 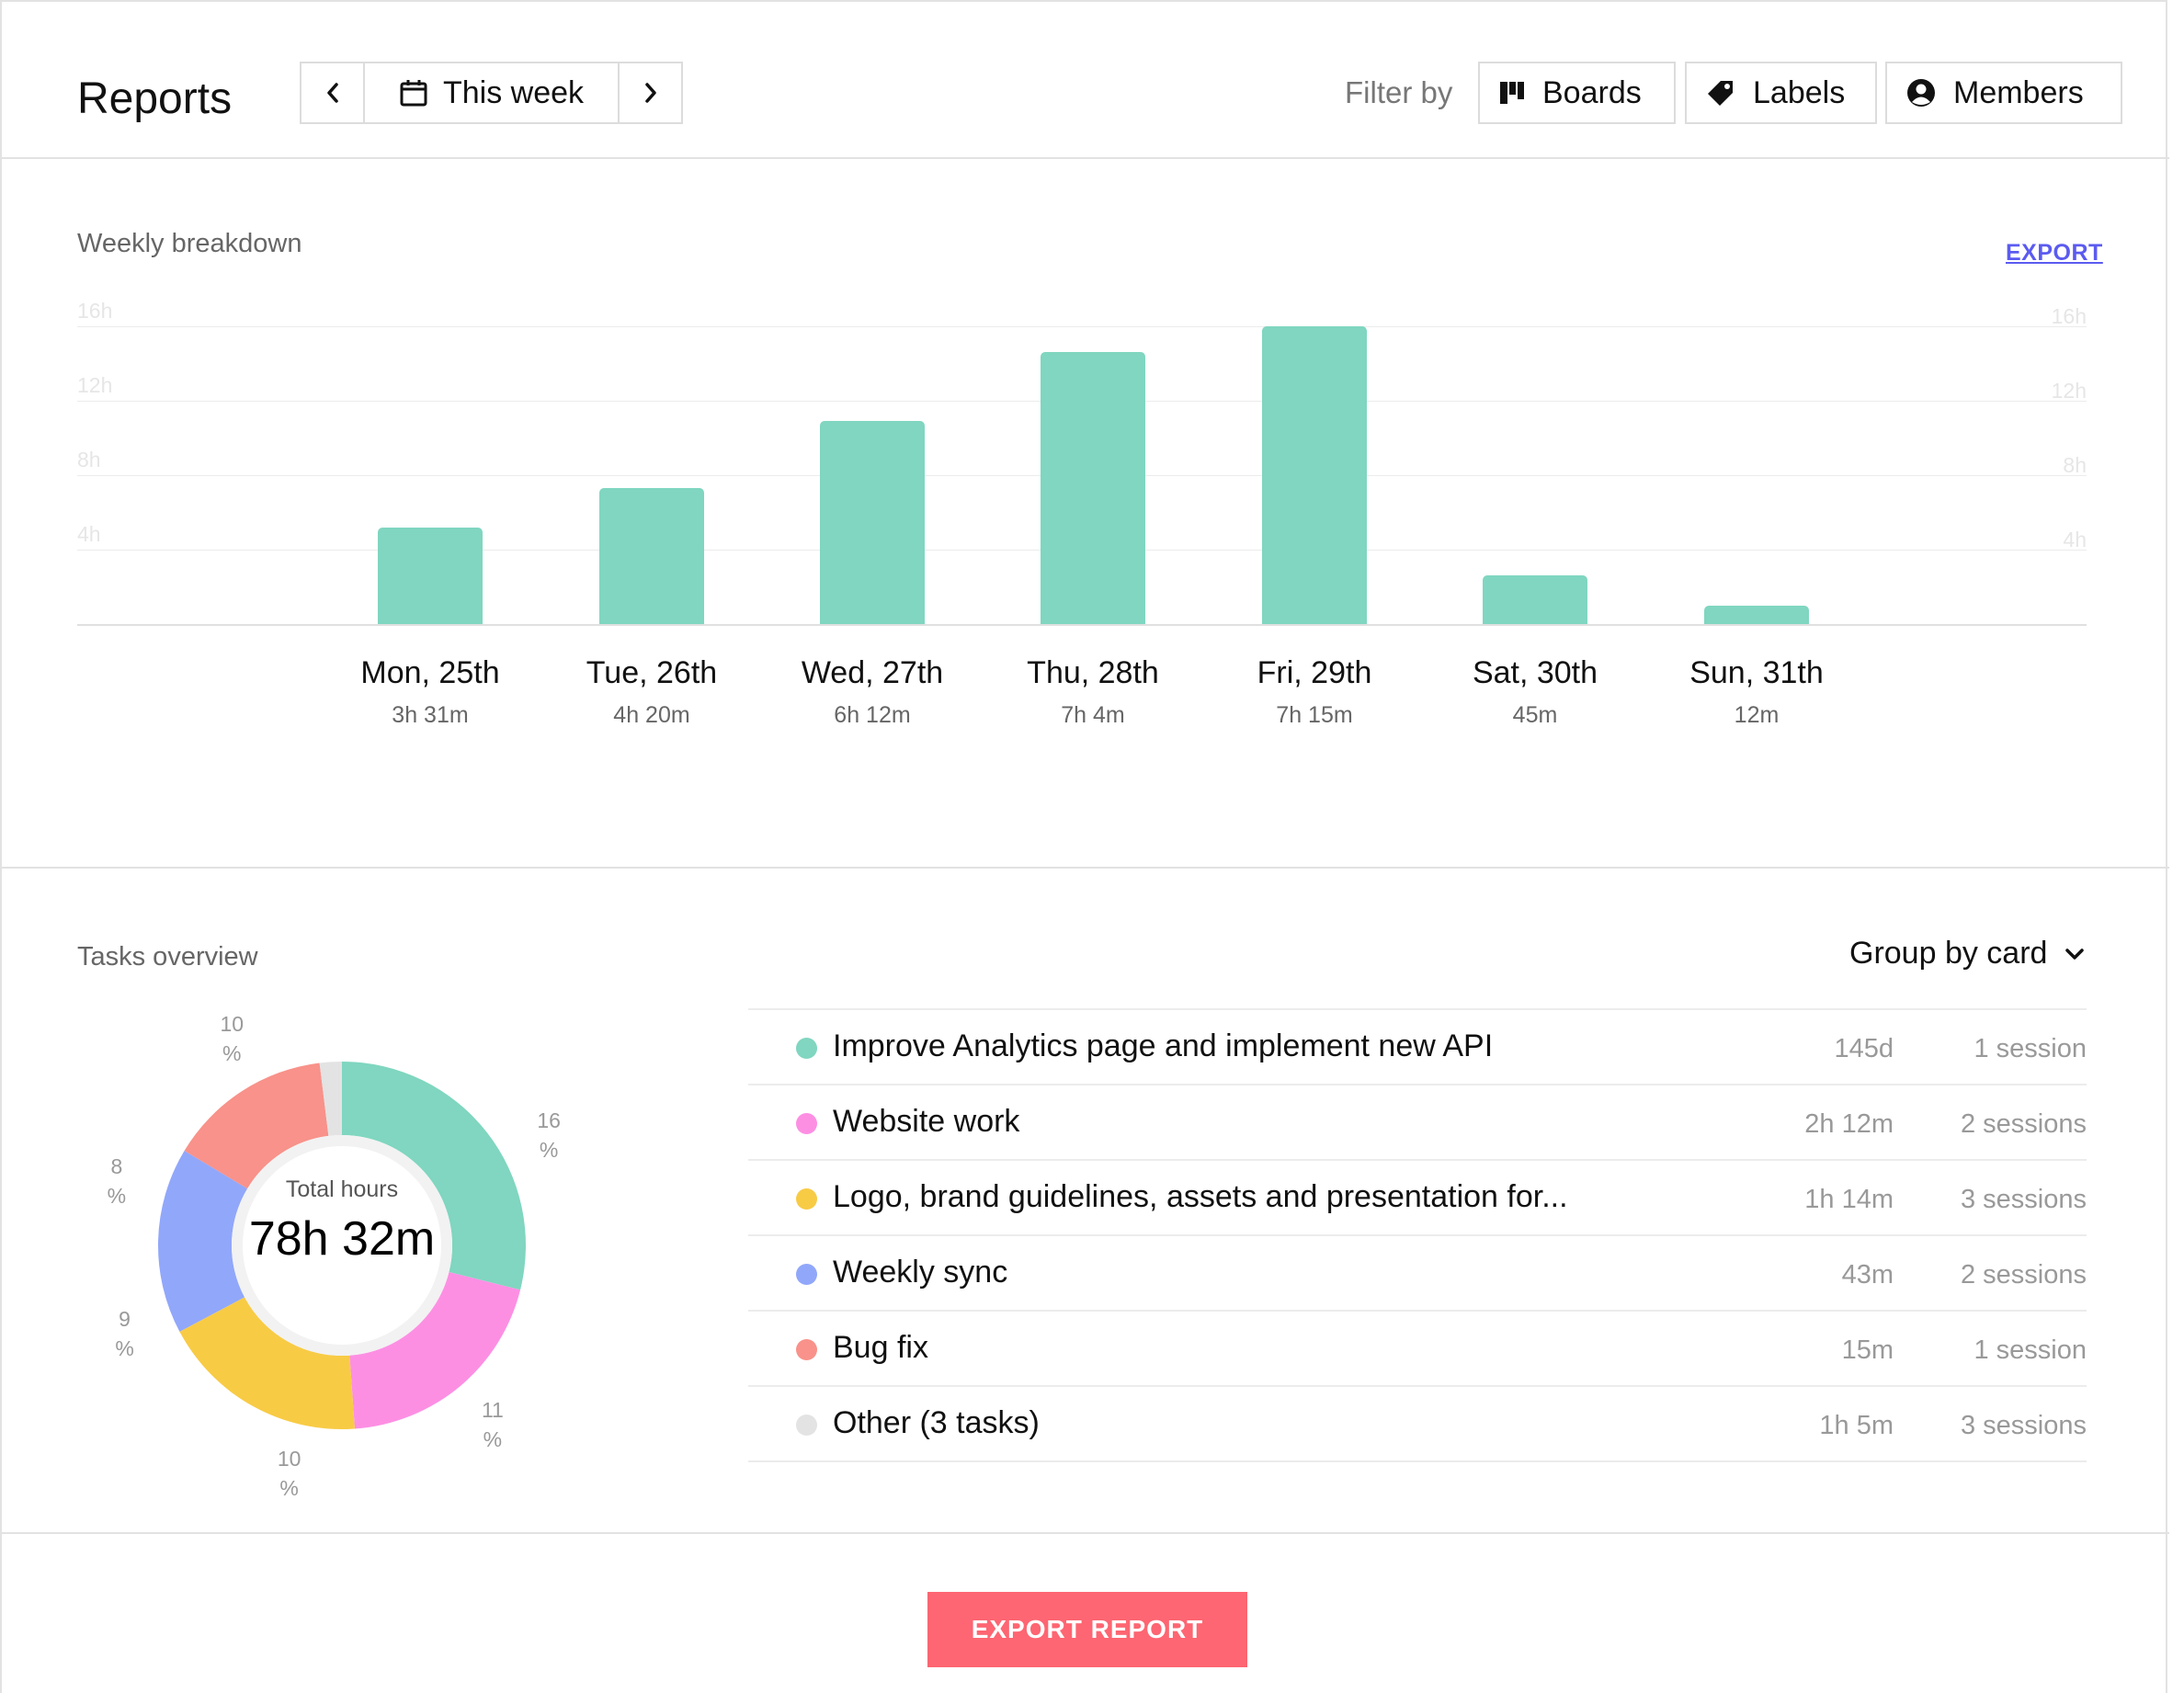 What do you see at coordinates (1867, 1275) in the screenshot?
I see `task-duration: 43m` at bounding box center [1867, 1275].